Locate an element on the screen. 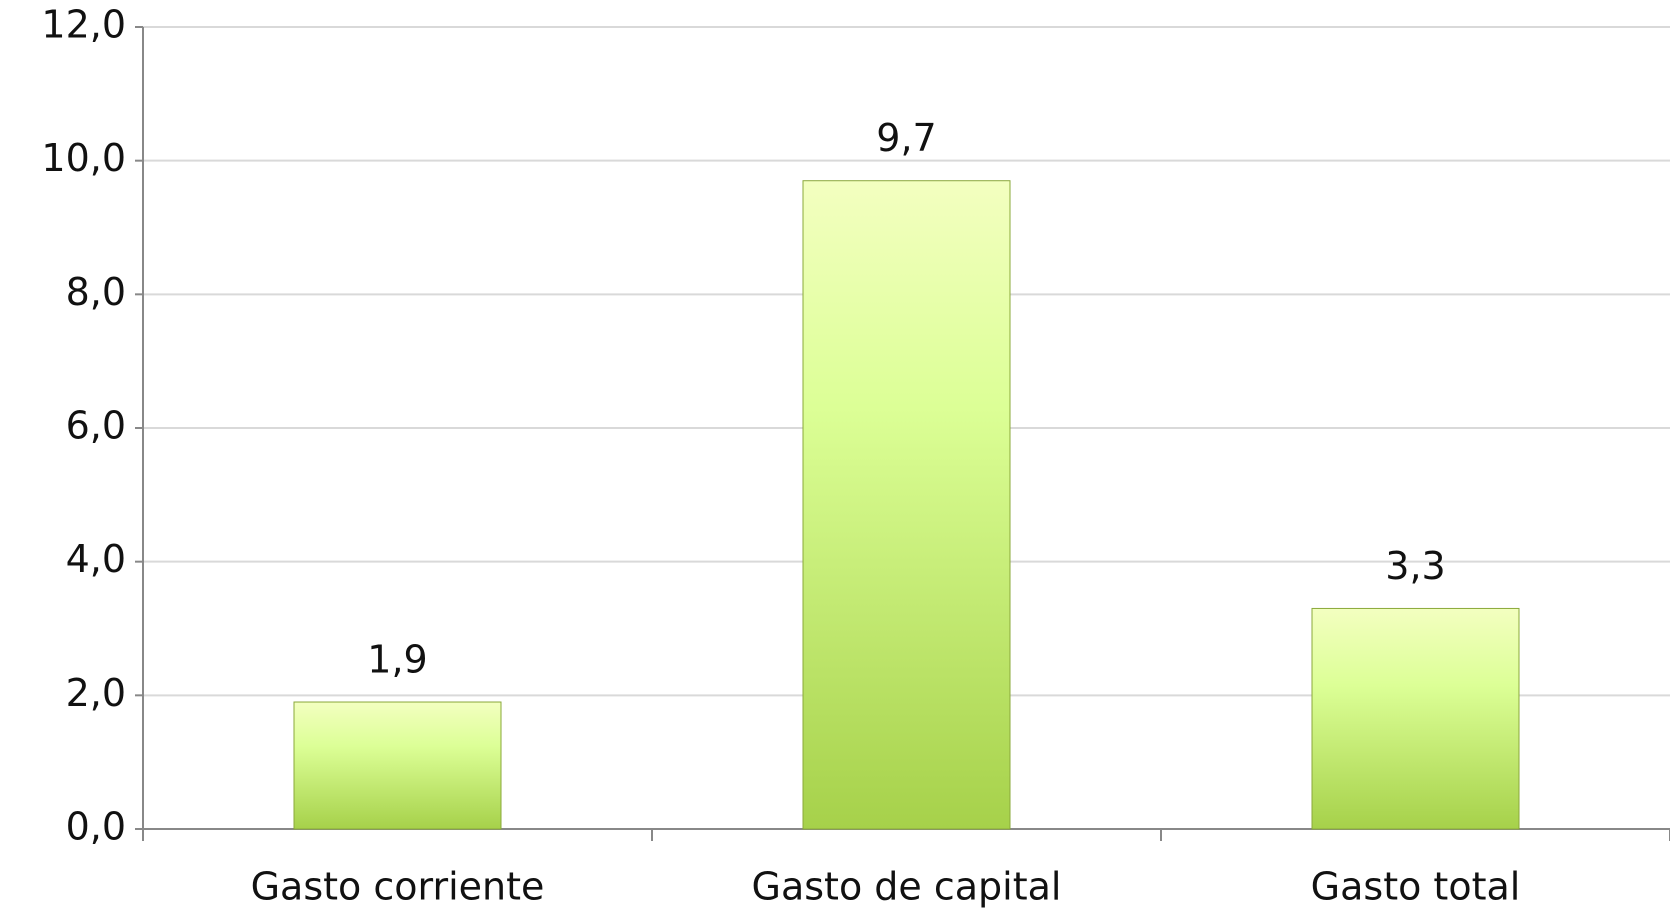 The image size is (1670, 915). x-tick-label: Gasto total is located at coordinates (1416, 887).